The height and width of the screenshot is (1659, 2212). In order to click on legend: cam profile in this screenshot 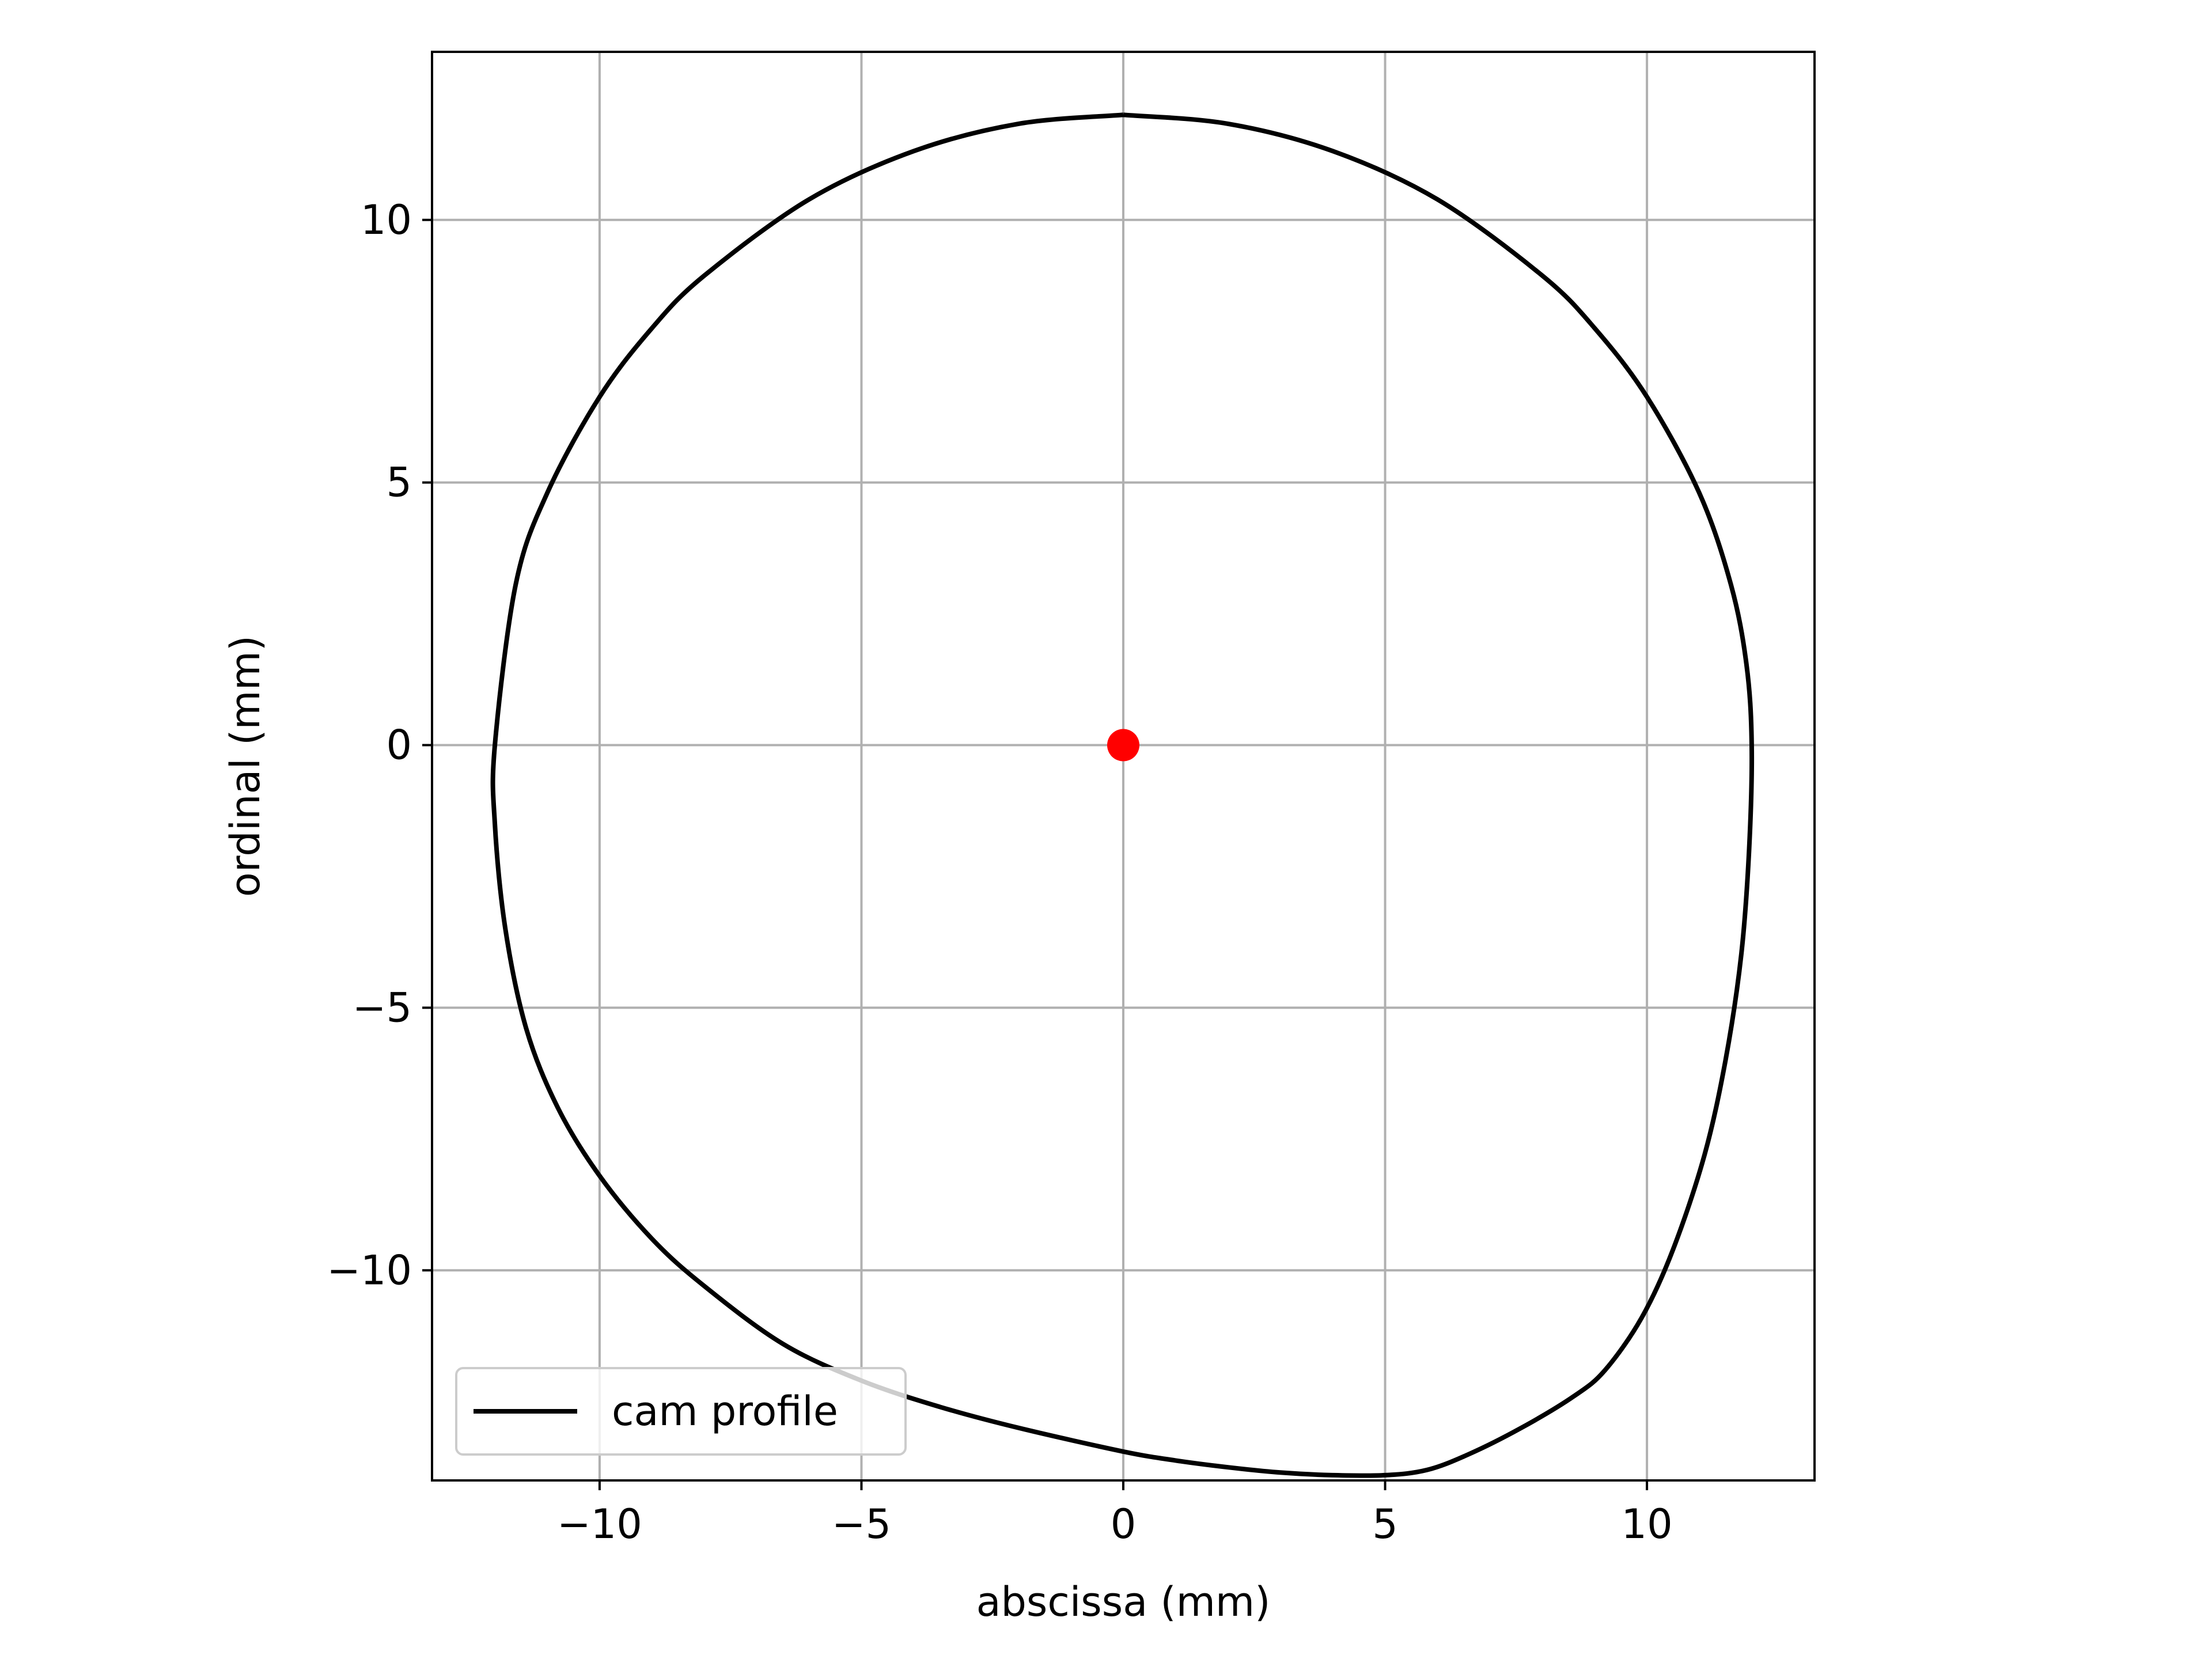, I will do `click(681, 1411)`.